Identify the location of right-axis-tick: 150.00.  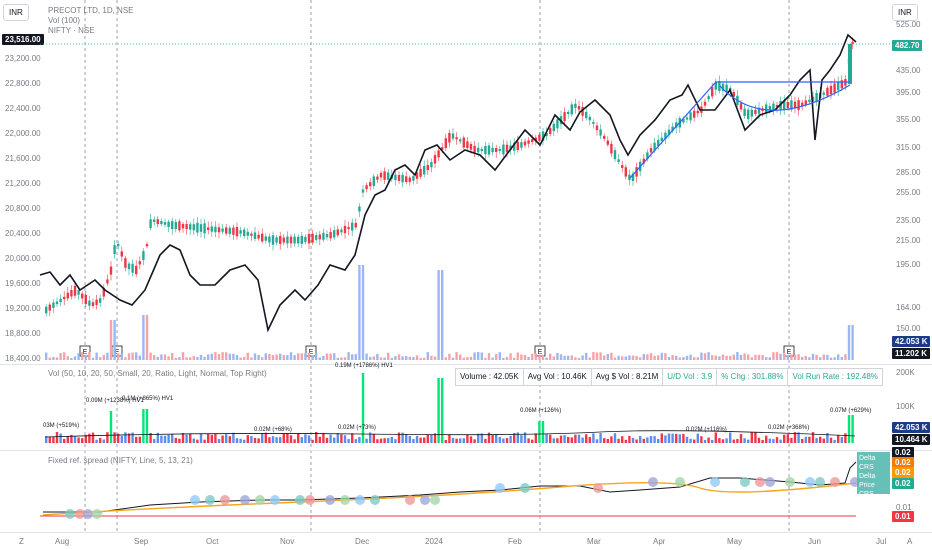
(908, 328).